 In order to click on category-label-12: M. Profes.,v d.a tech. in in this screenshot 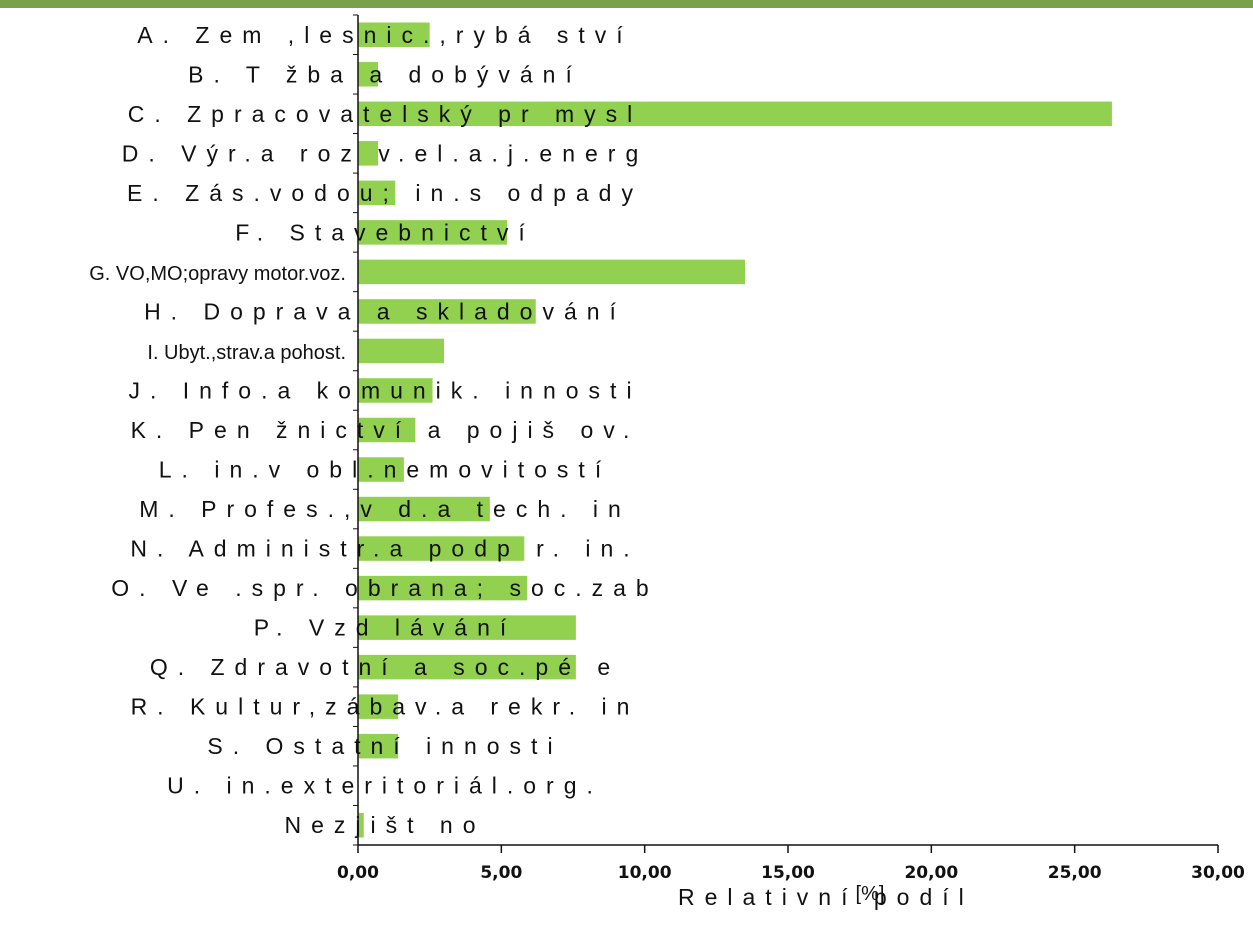, I will do `click(385, 509)`.